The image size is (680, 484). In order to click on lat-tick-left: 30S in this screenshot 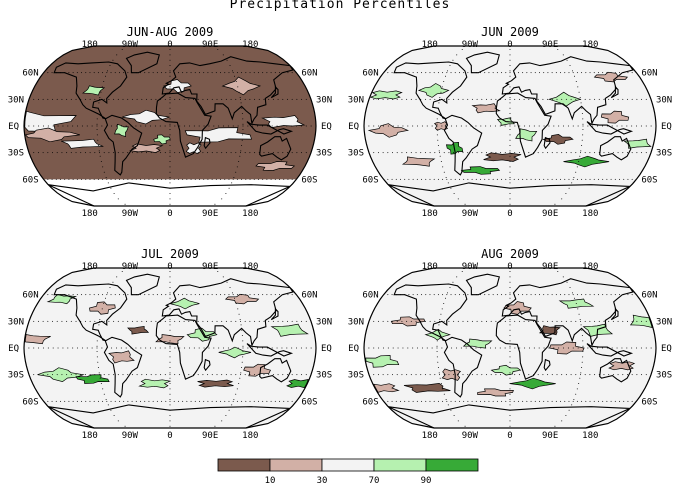, I will do `click(356, 376)`.